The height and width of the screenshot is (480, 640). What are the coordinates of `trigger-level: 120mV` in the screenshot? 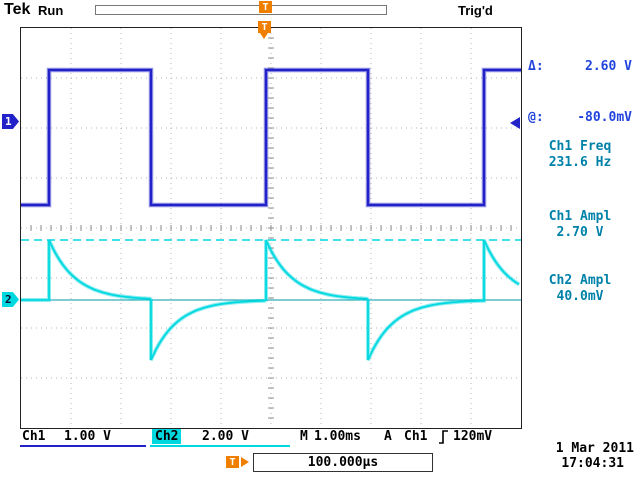 It's located at (473, 436).